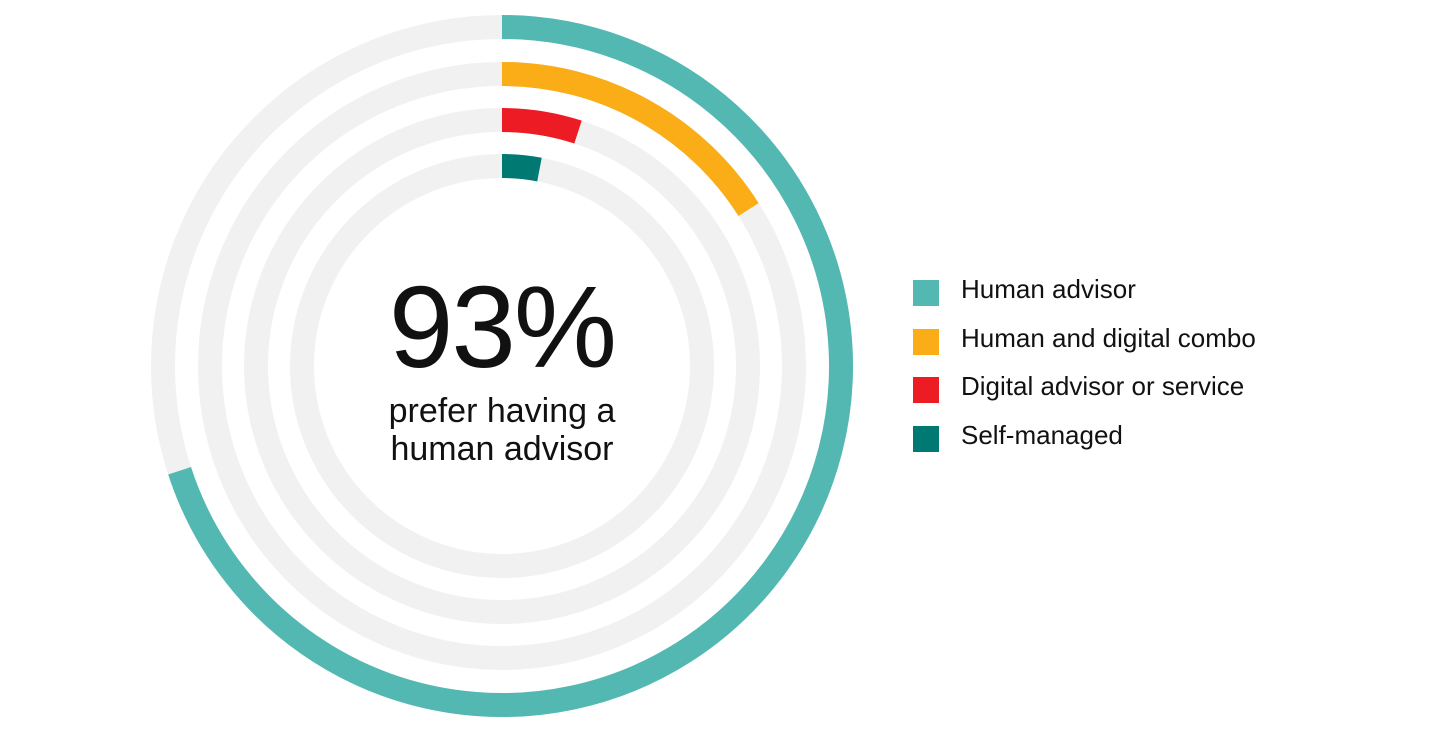 This screenshot has height=738, width=1440. What do you see at coordinates (630, 139) in the screenshot?
I see `ring-bar-human-and-digital-combo` at bounding box center [630, 139].